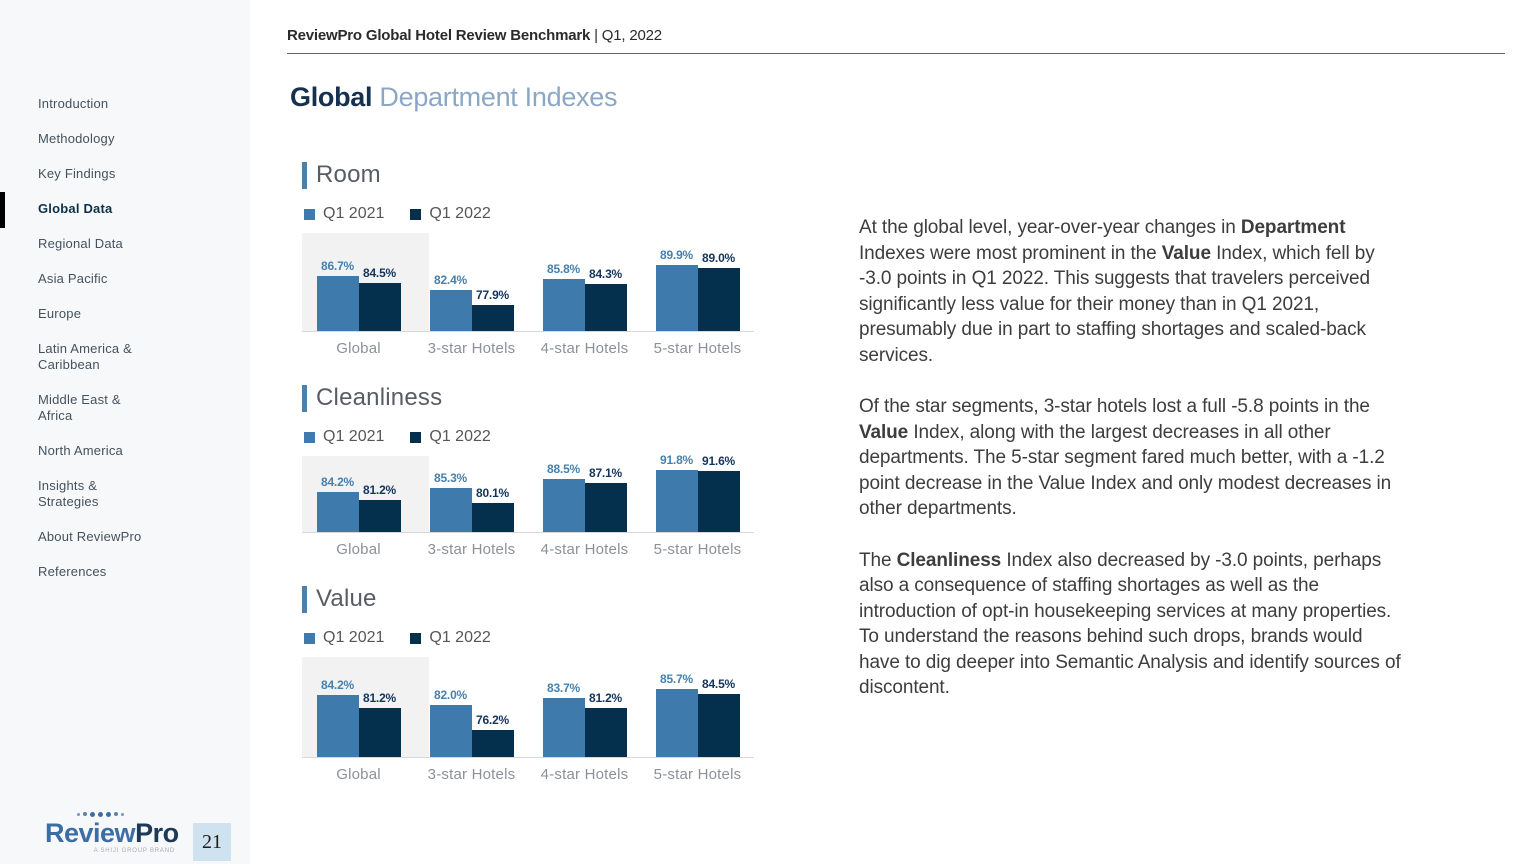 The image size is (1536, 864). I want to click on sidebar-item-introduction: Introduction, so click(80, 104).